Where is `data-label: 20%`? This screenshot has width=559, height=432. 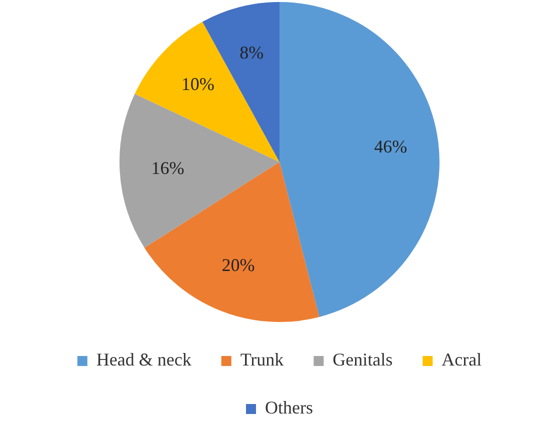 data-label: 20% is located at coordinates (238, 264).